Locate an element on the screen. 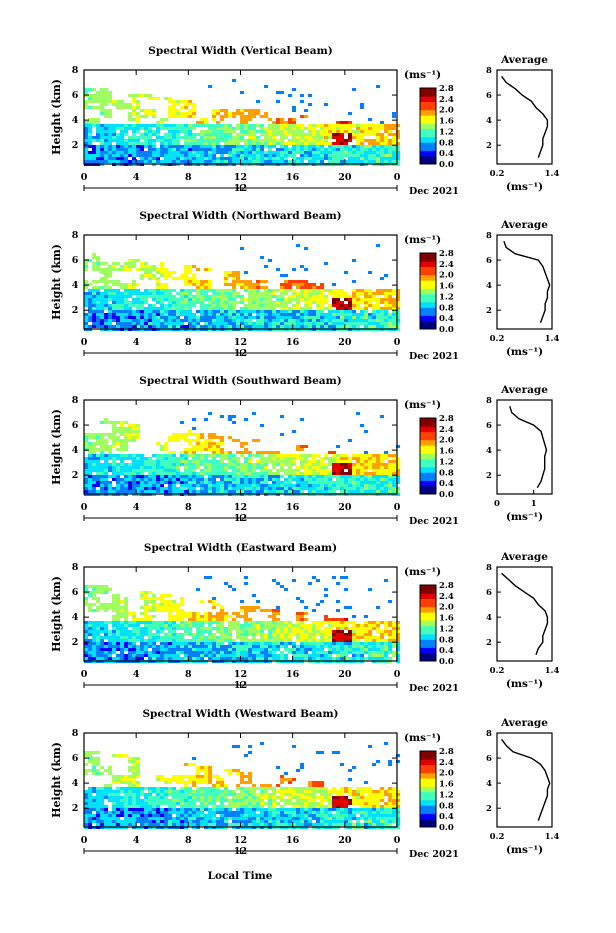  x-tick-label: 20 is located at coordinates (345, 507).